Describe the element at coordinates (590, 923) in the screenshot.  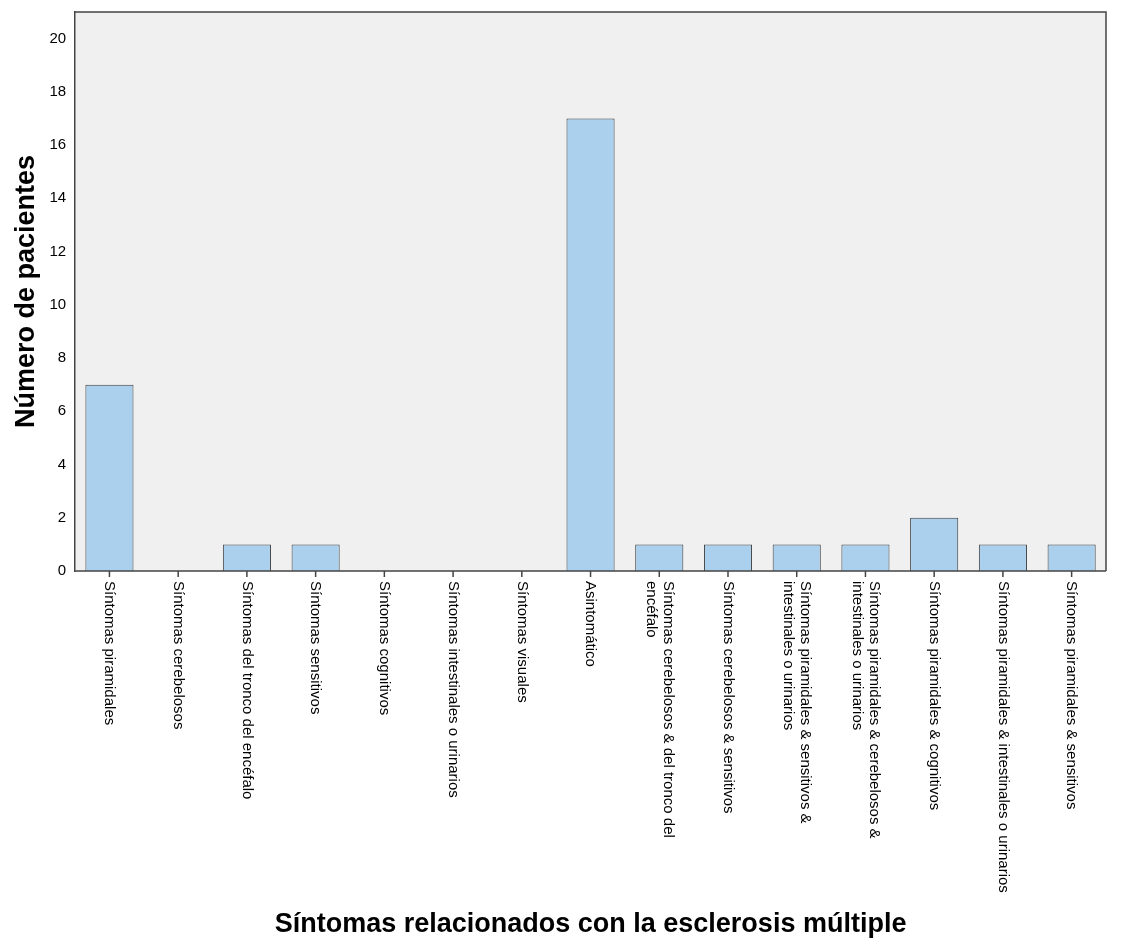
I see `x-axis-title: Síntomas relacionados con la esclerosis múltiple` at that location.